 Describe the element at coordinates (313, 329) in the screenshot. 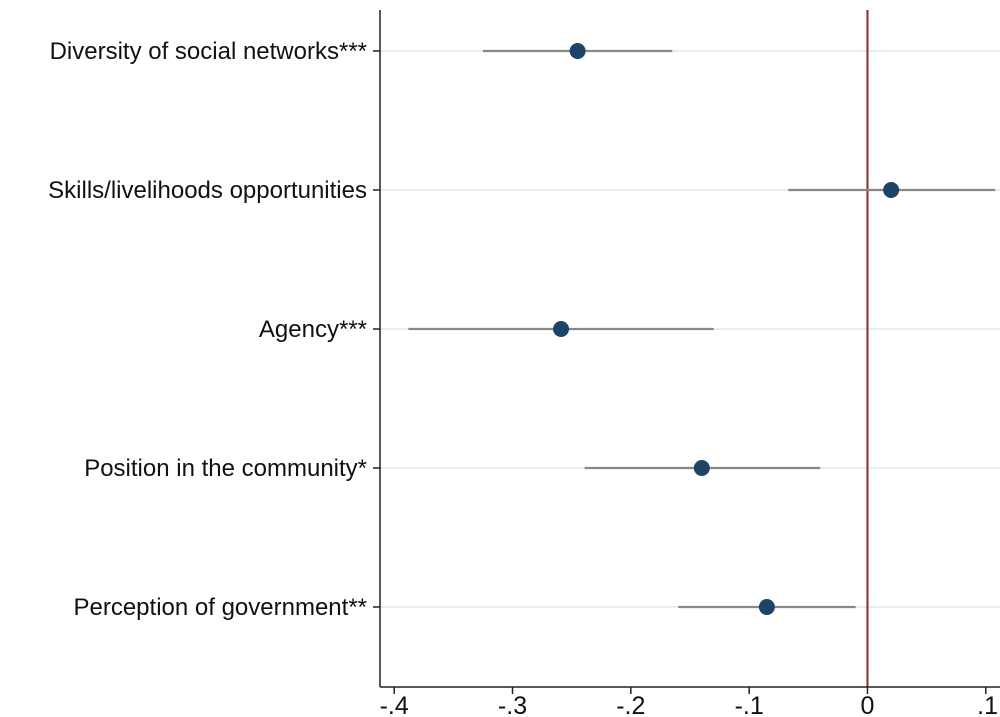

I see `category-label: Agency***` at that location.